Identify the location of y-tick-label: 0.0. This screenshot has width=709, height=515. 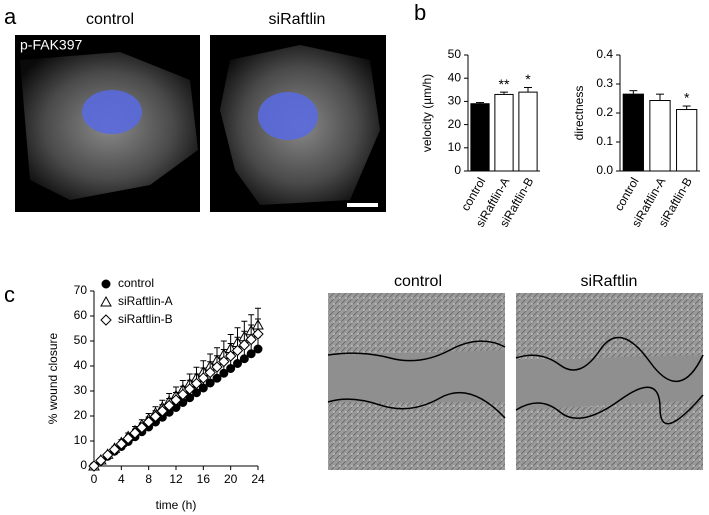
(604, 170).